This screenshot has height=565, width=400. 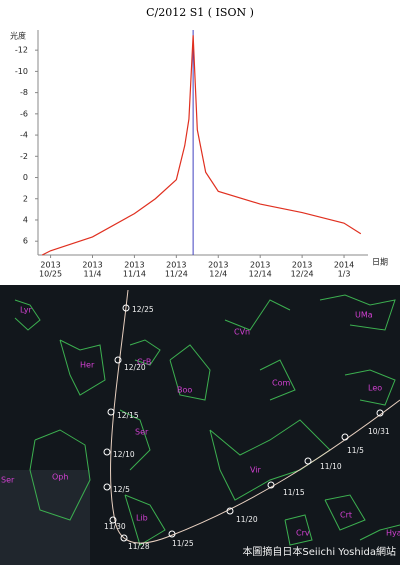 What do you see at coordinates (139, 546) in the screenshot?
I see `date-label: 11/28` at bounding box center [139, 546].